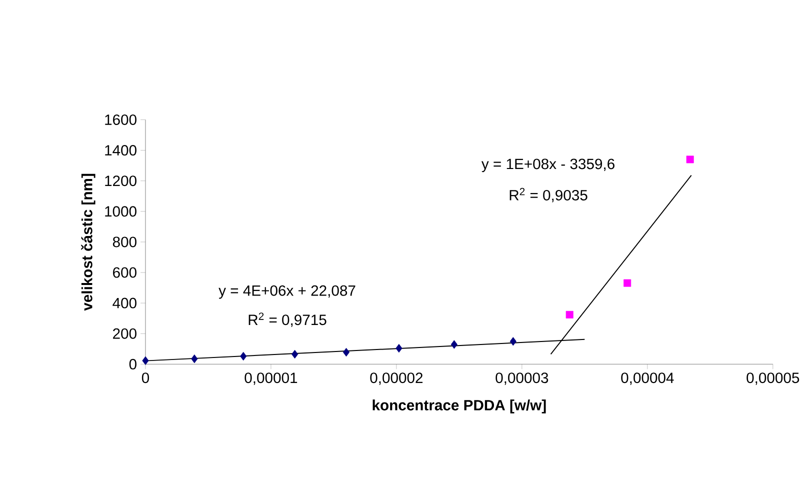 The width and height of the screenshot is (803, 477). What do you see at coordinates (120, 150) in the screenshot?
I see `y-tick-label: 1400` at bounding box center [120, 150].